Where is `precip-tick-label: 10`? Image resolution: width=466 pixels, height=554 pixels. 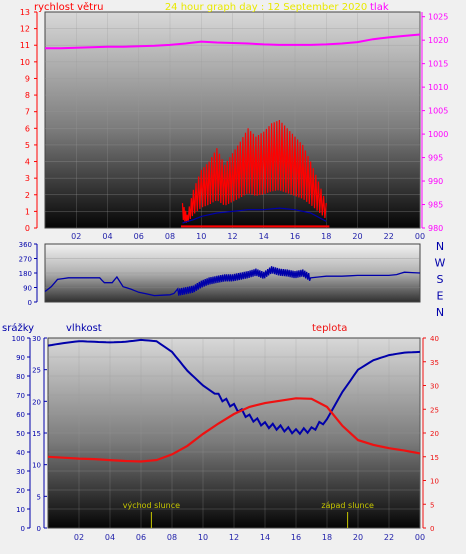 precip-tick-label: 10 is located at coordinates (20, 510).